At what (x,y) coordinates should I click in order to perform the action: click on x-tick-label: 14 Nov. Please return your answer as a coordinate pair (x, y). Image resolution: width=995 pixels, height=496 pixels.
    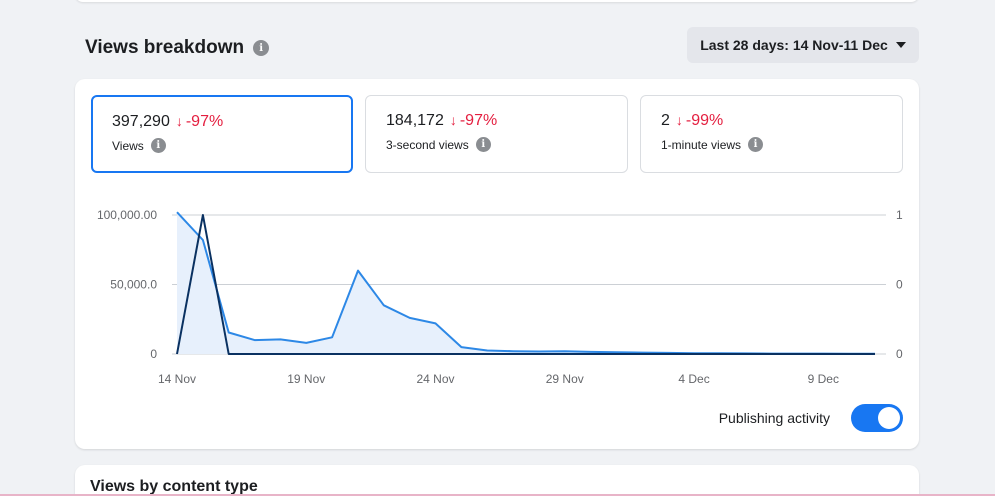
    Looking at the image, I should click on (177, 379).